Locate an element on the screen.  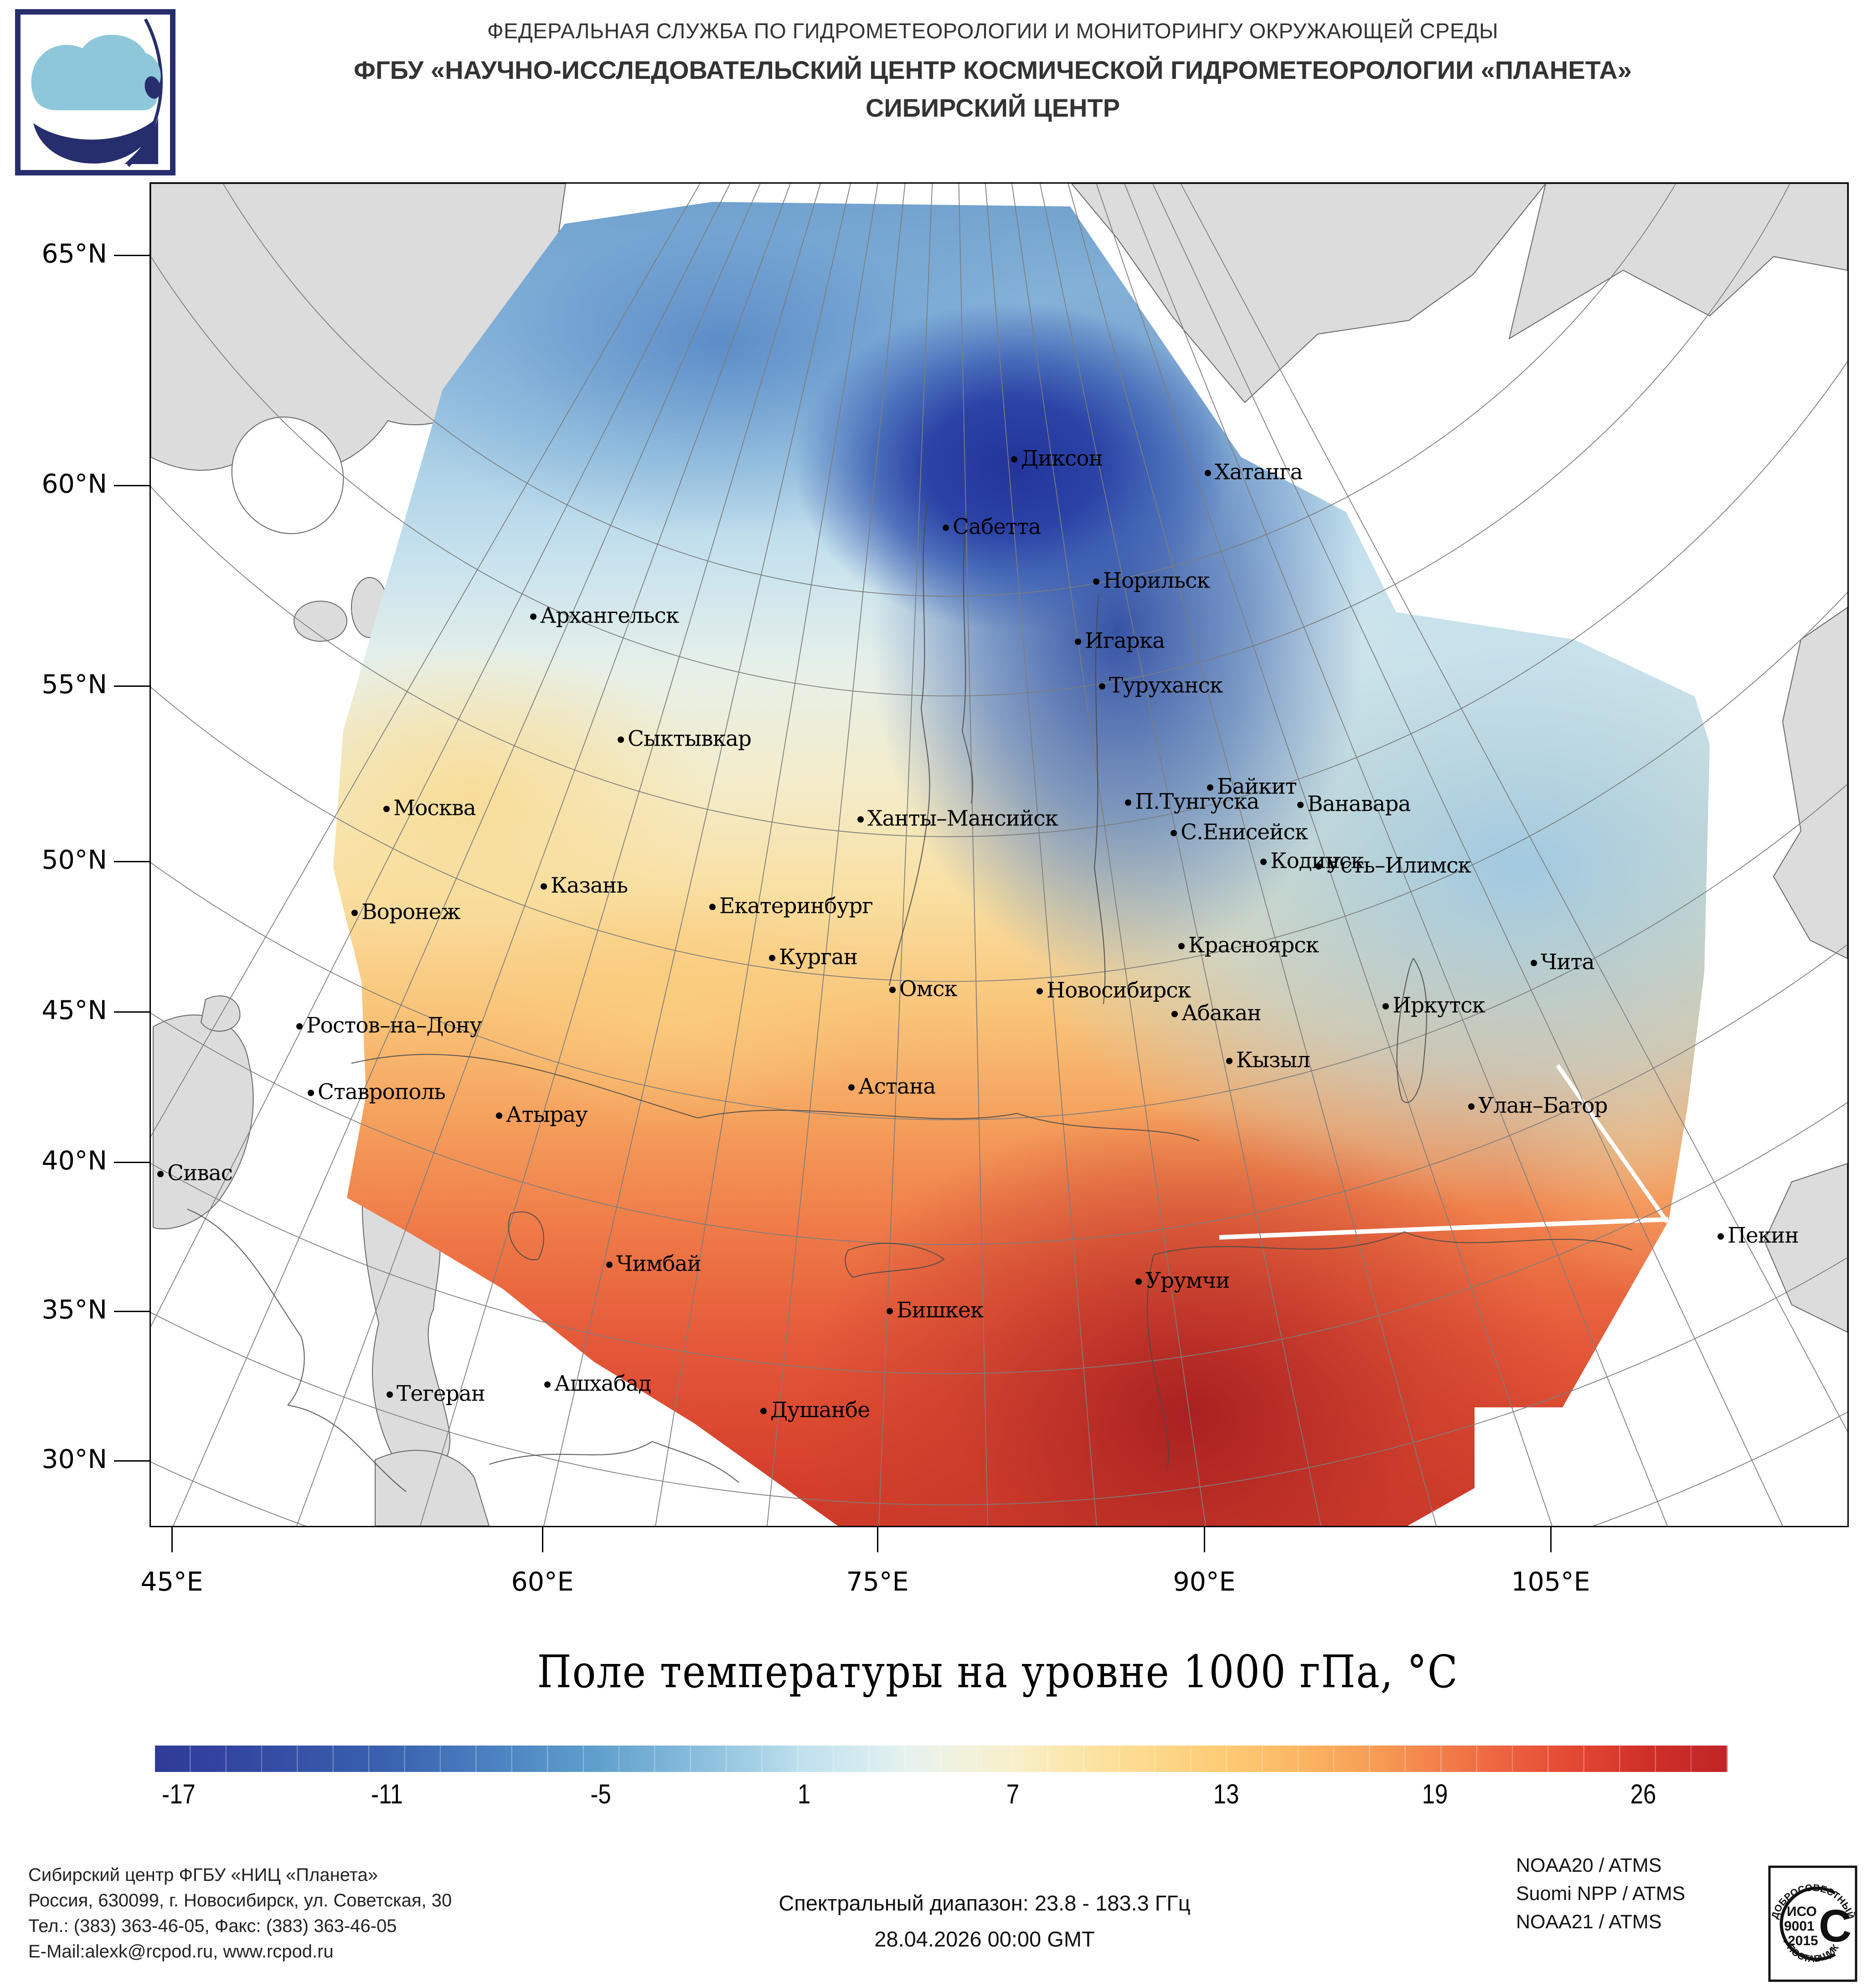
lon-tick-label: 45°E is located at coordinates (171, 1582).